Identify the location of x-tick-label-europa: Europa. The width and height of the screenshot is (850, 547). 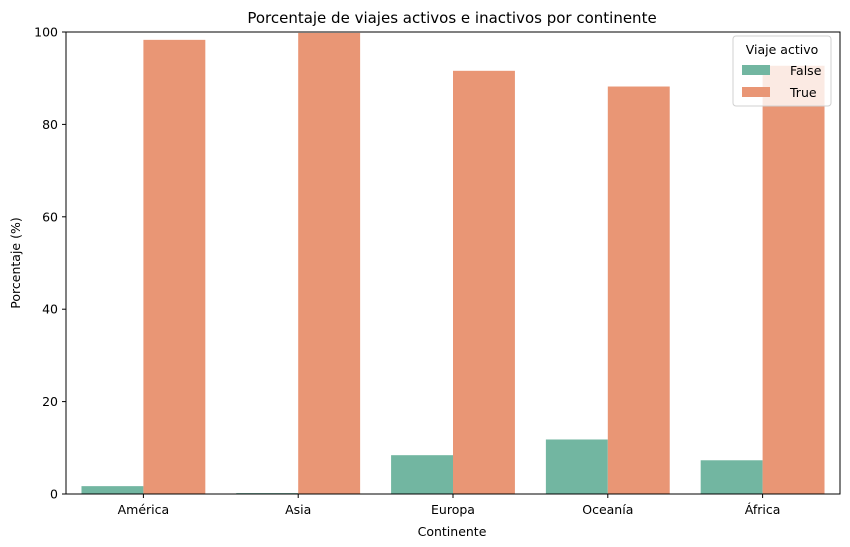
(453, 509).